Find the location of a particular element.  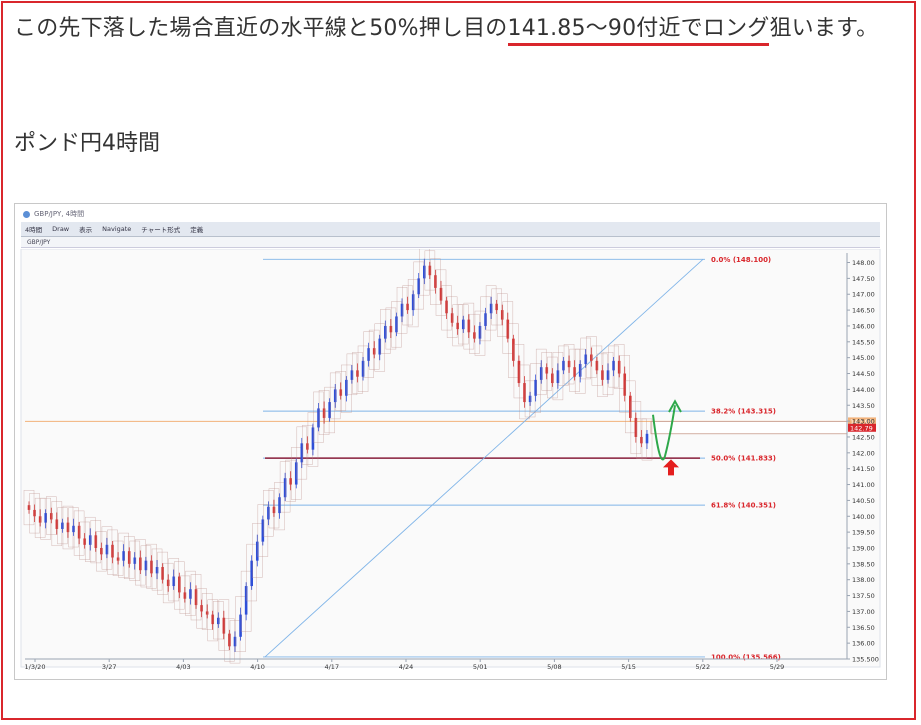

toolbar-item-view: 表示 is located at coordinates (86, 230).